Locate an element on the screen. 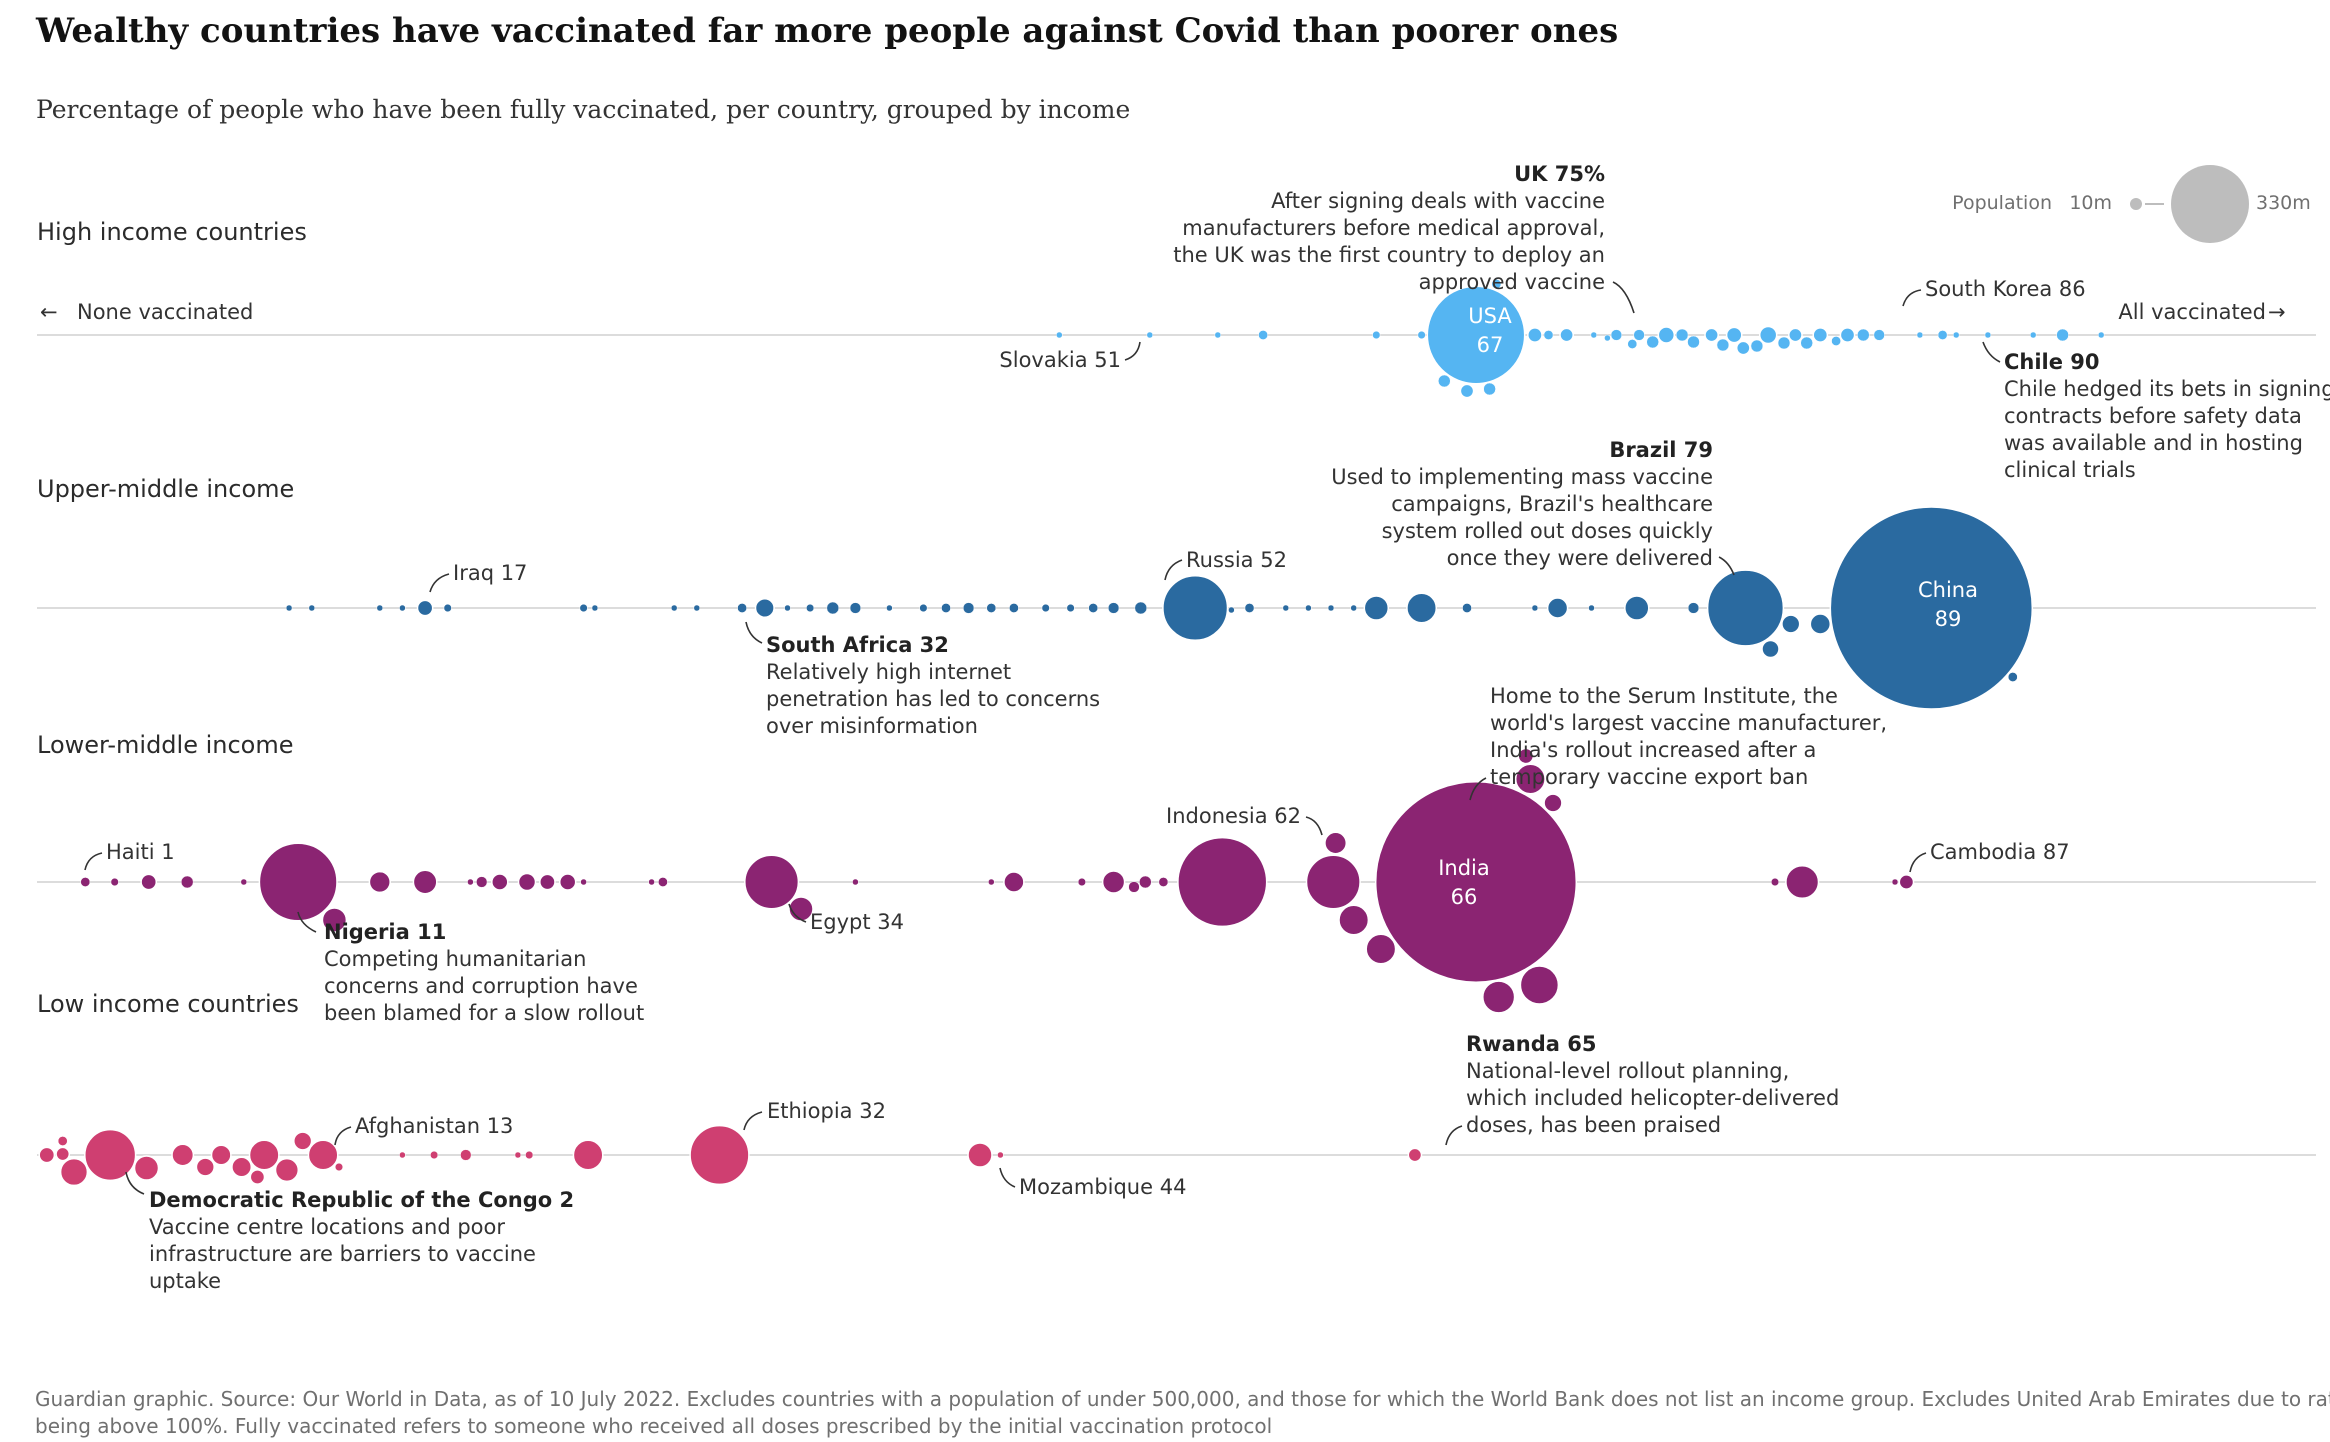 The width and height of the screenshot is (2330, 1442). india-body-2: world's largest vaccine manufacturer, is located at coordinates (1688, 723).